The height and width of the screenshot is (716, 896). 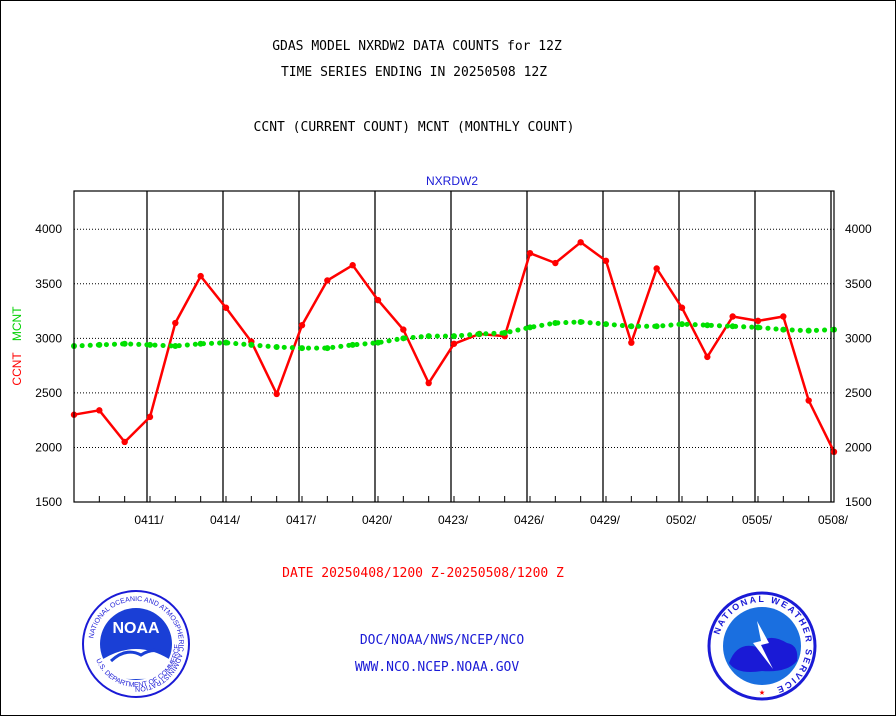 I want to click on x-tick-label: 0426/, so click(x=529, y=520).